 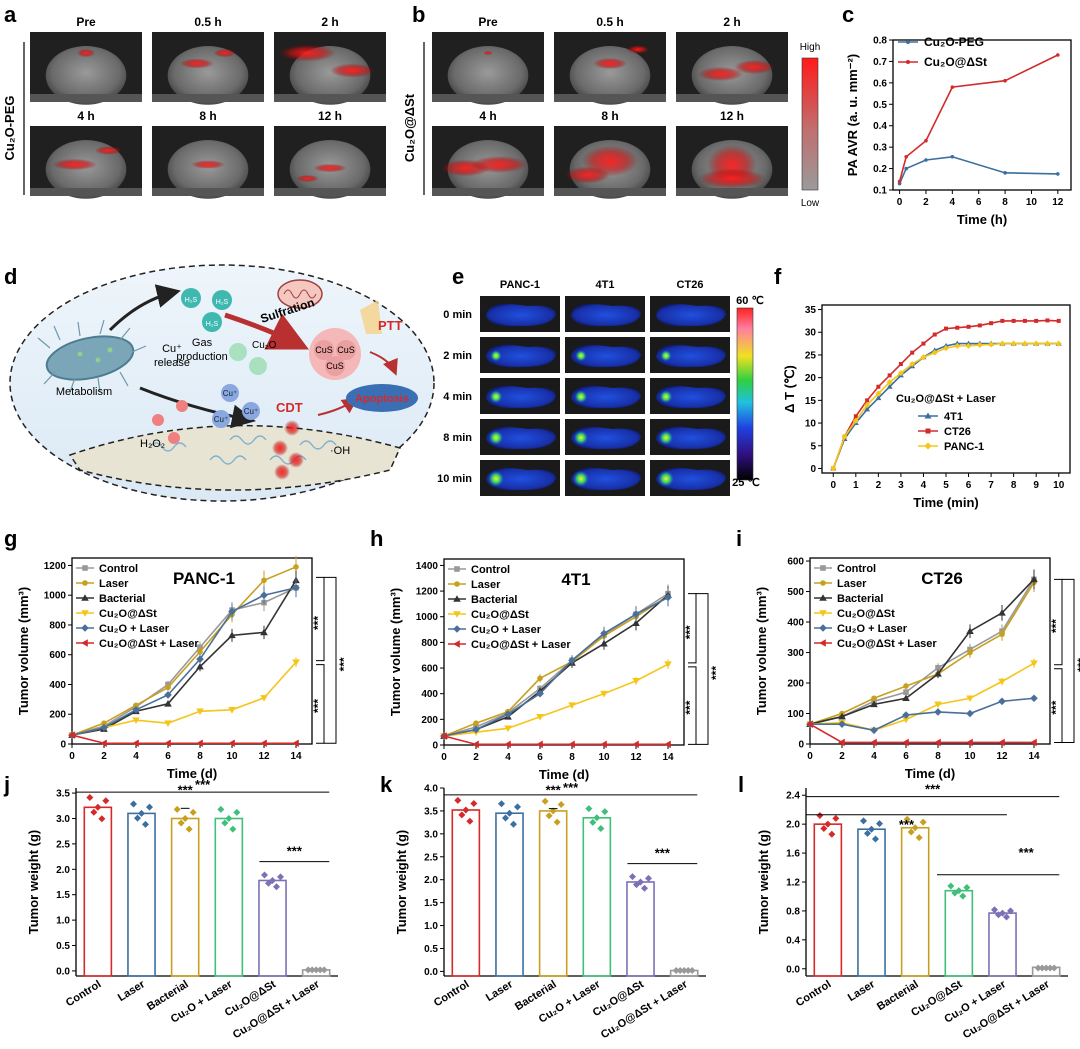 I want to click on thermal-hotspot, so click(x=666, y=397).